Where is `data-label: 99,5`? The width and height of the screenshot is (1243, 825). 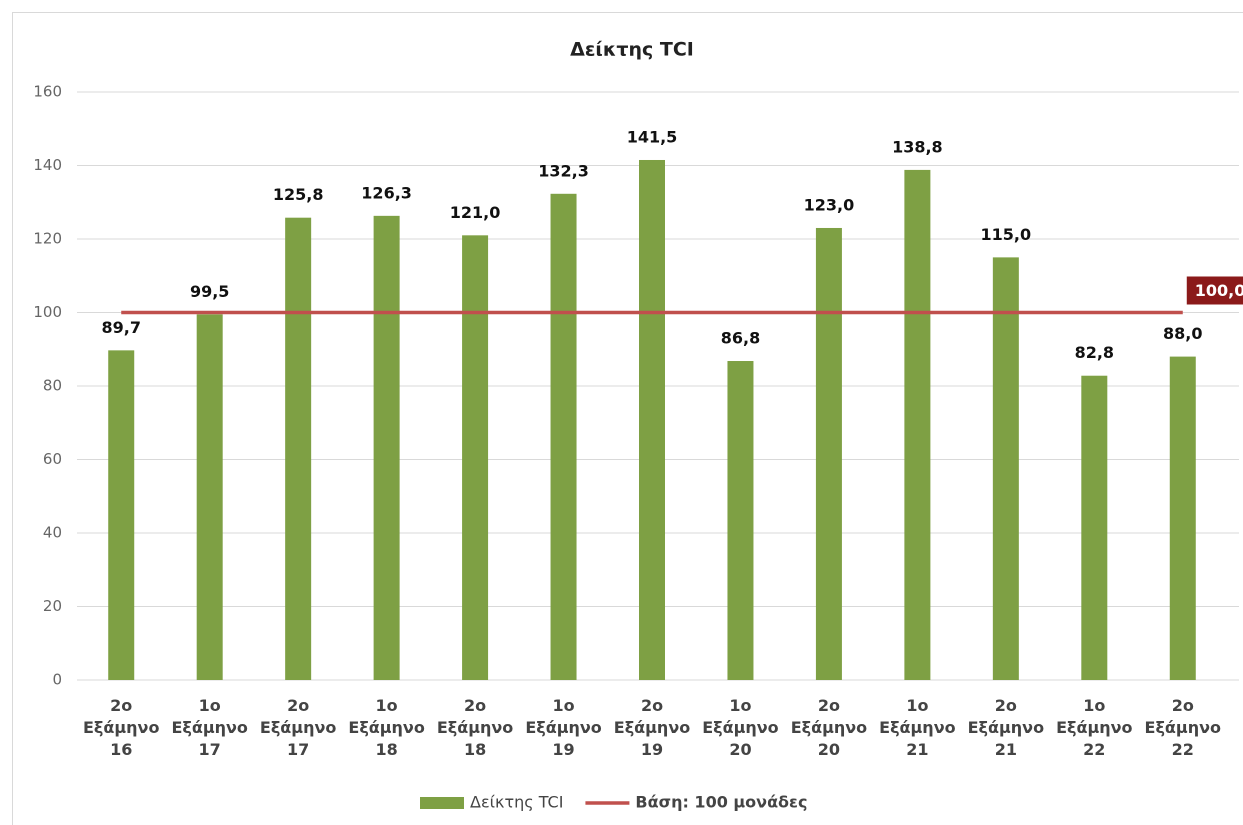
data-label: 99,5 is located at coordinates (209, 291).